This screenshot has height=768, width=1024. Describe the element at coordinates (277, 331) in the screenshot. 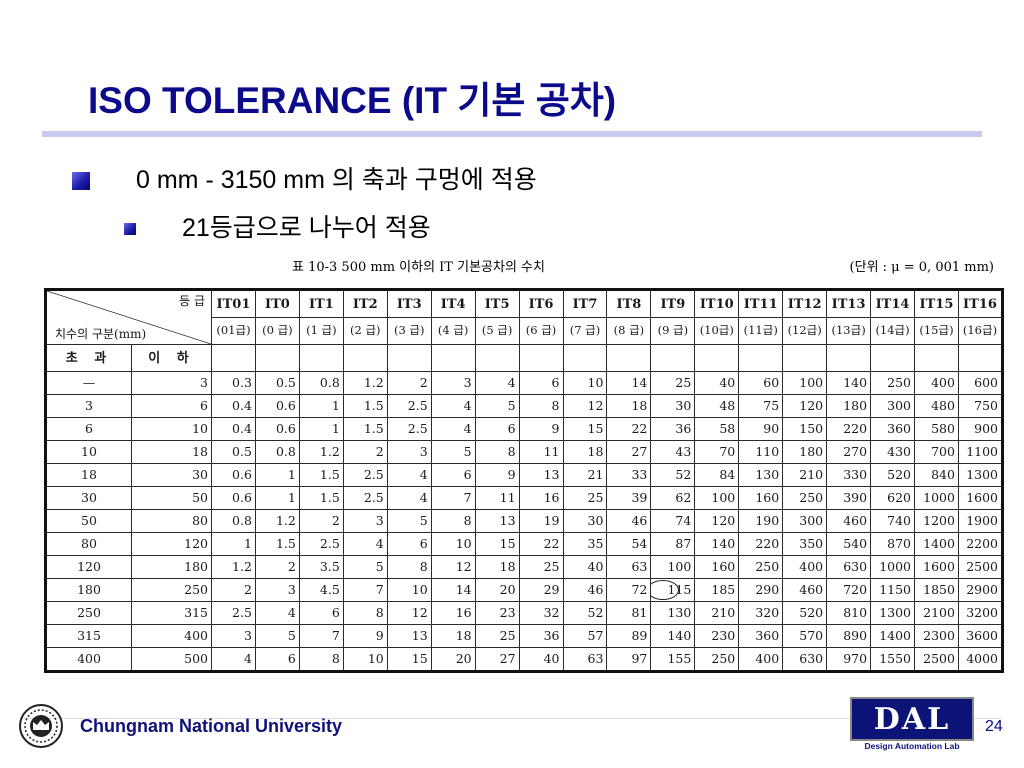

I see `grade-label-it0: (0 급)` at that location.